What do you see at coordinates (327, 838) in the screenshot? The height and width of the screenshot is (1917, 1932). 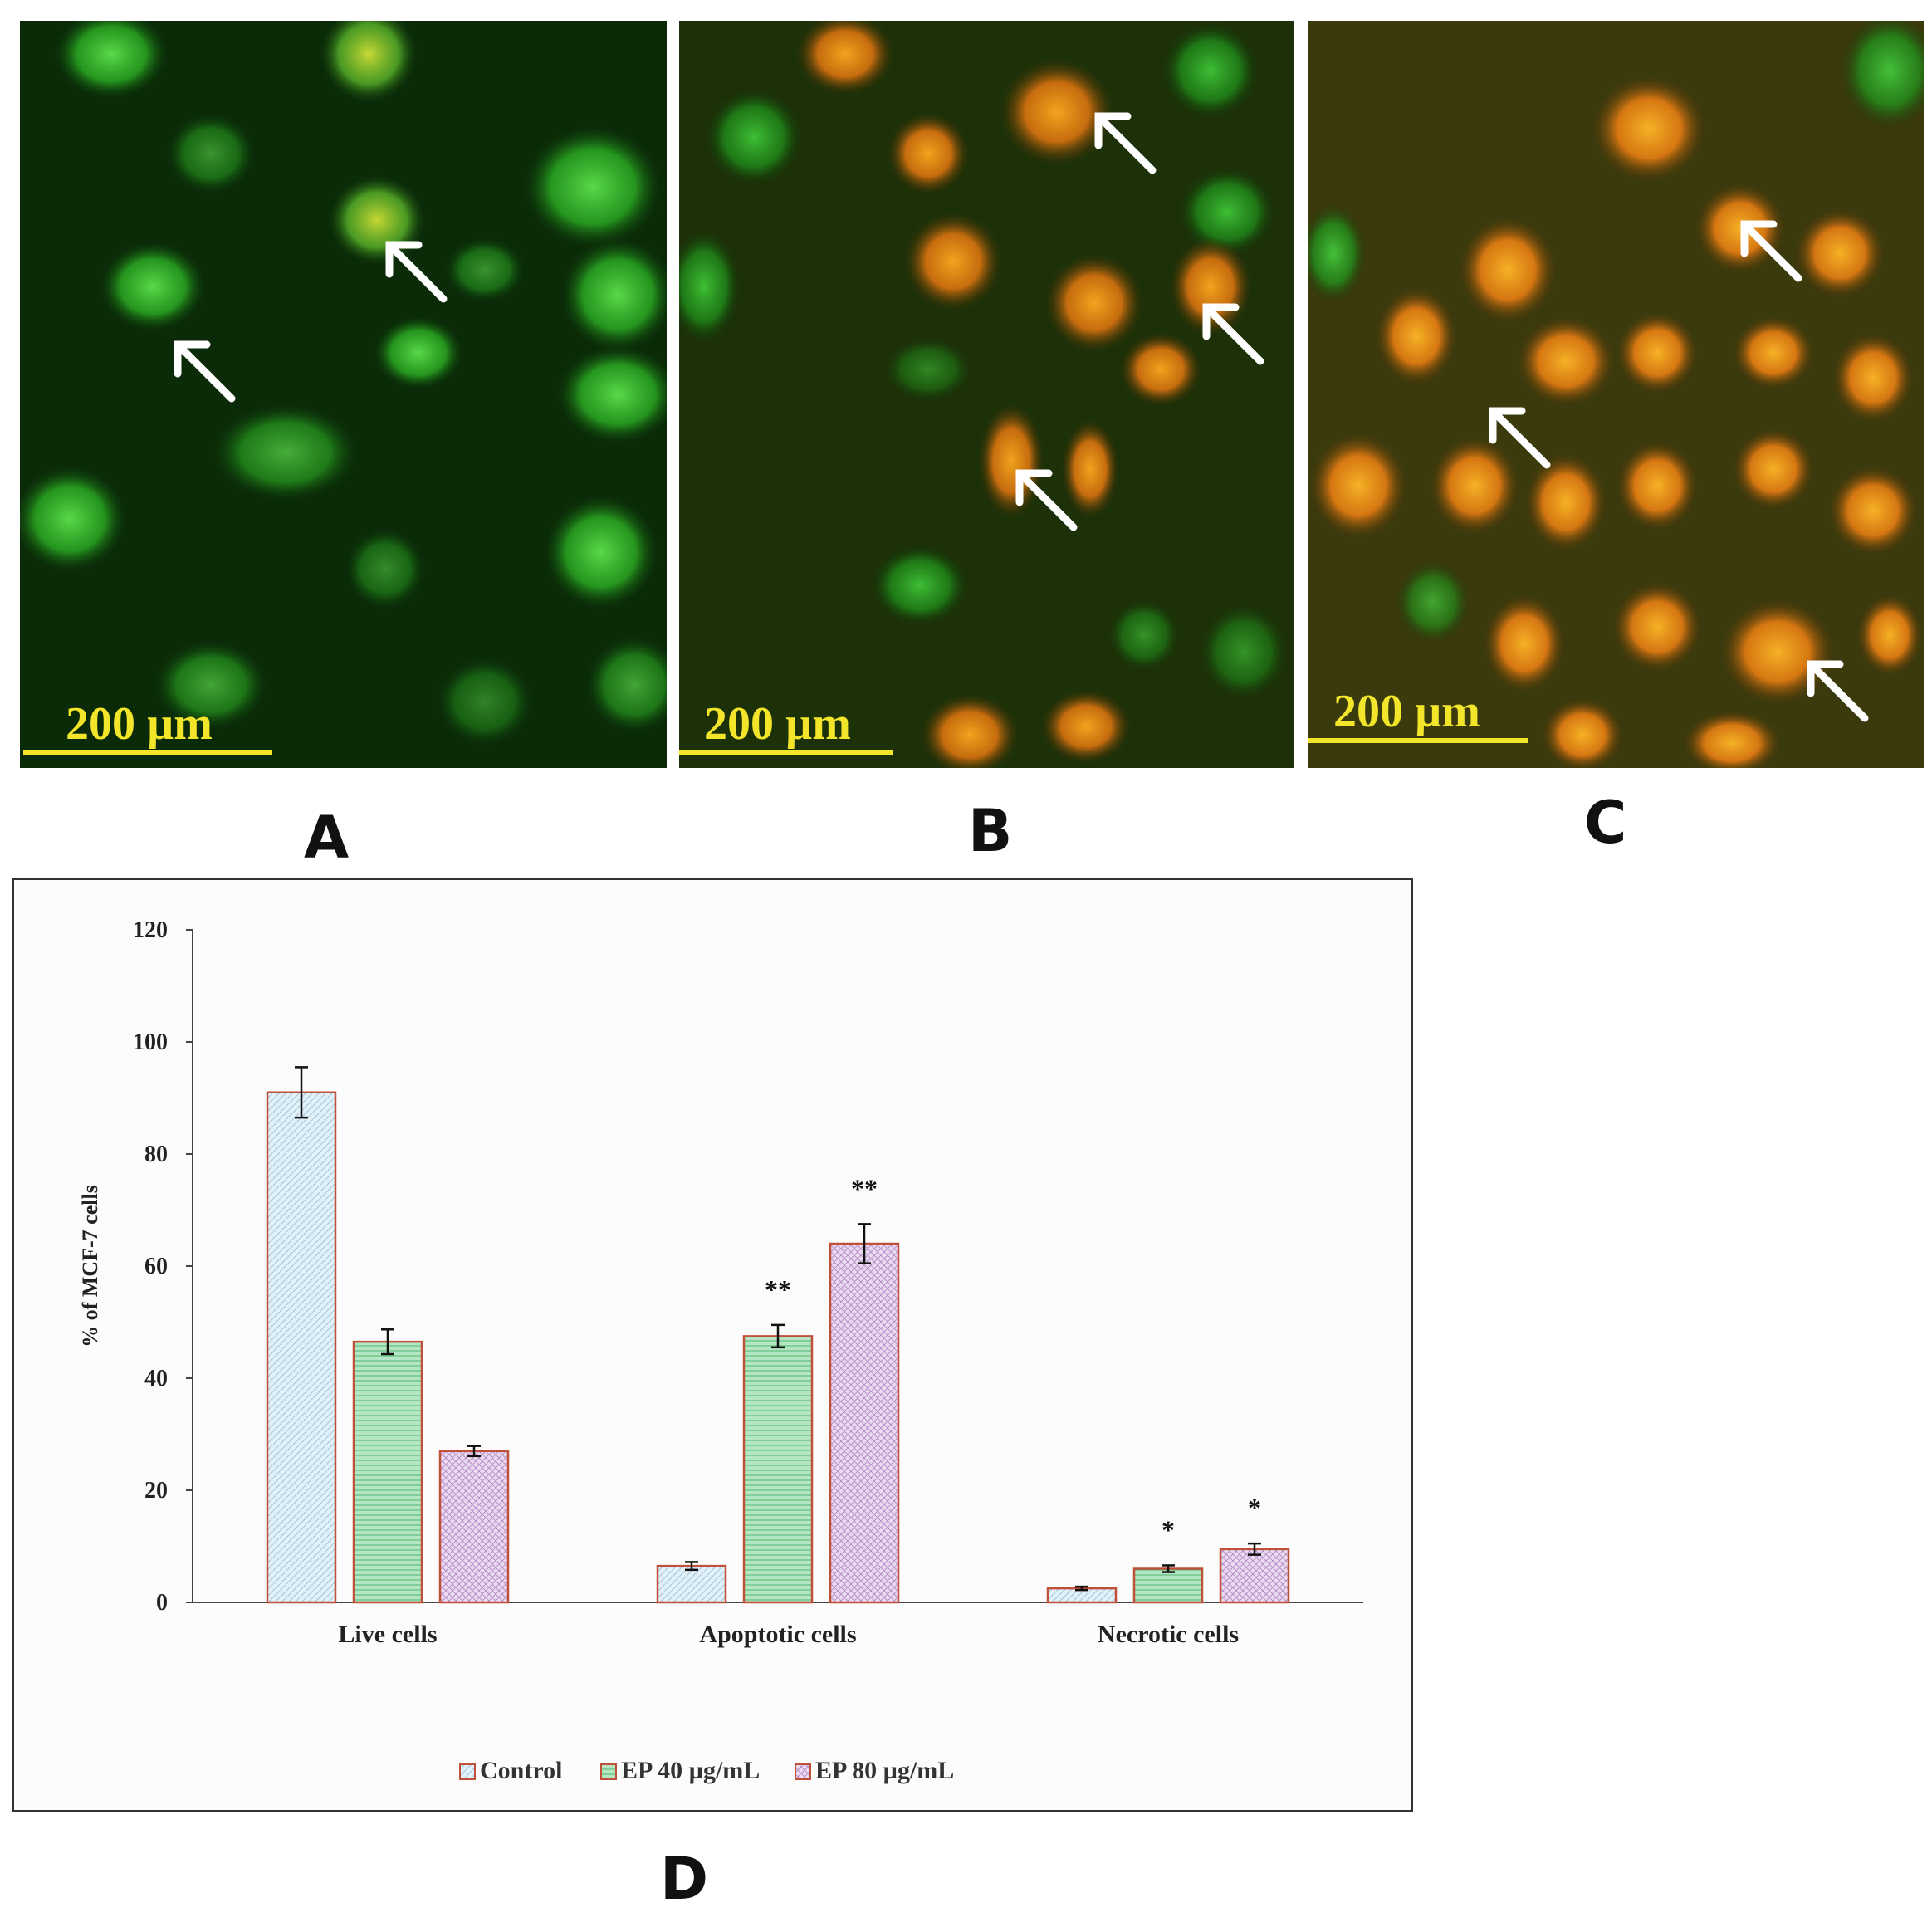 I see `panel-letter-a: A` at bounding box center [327, 838].